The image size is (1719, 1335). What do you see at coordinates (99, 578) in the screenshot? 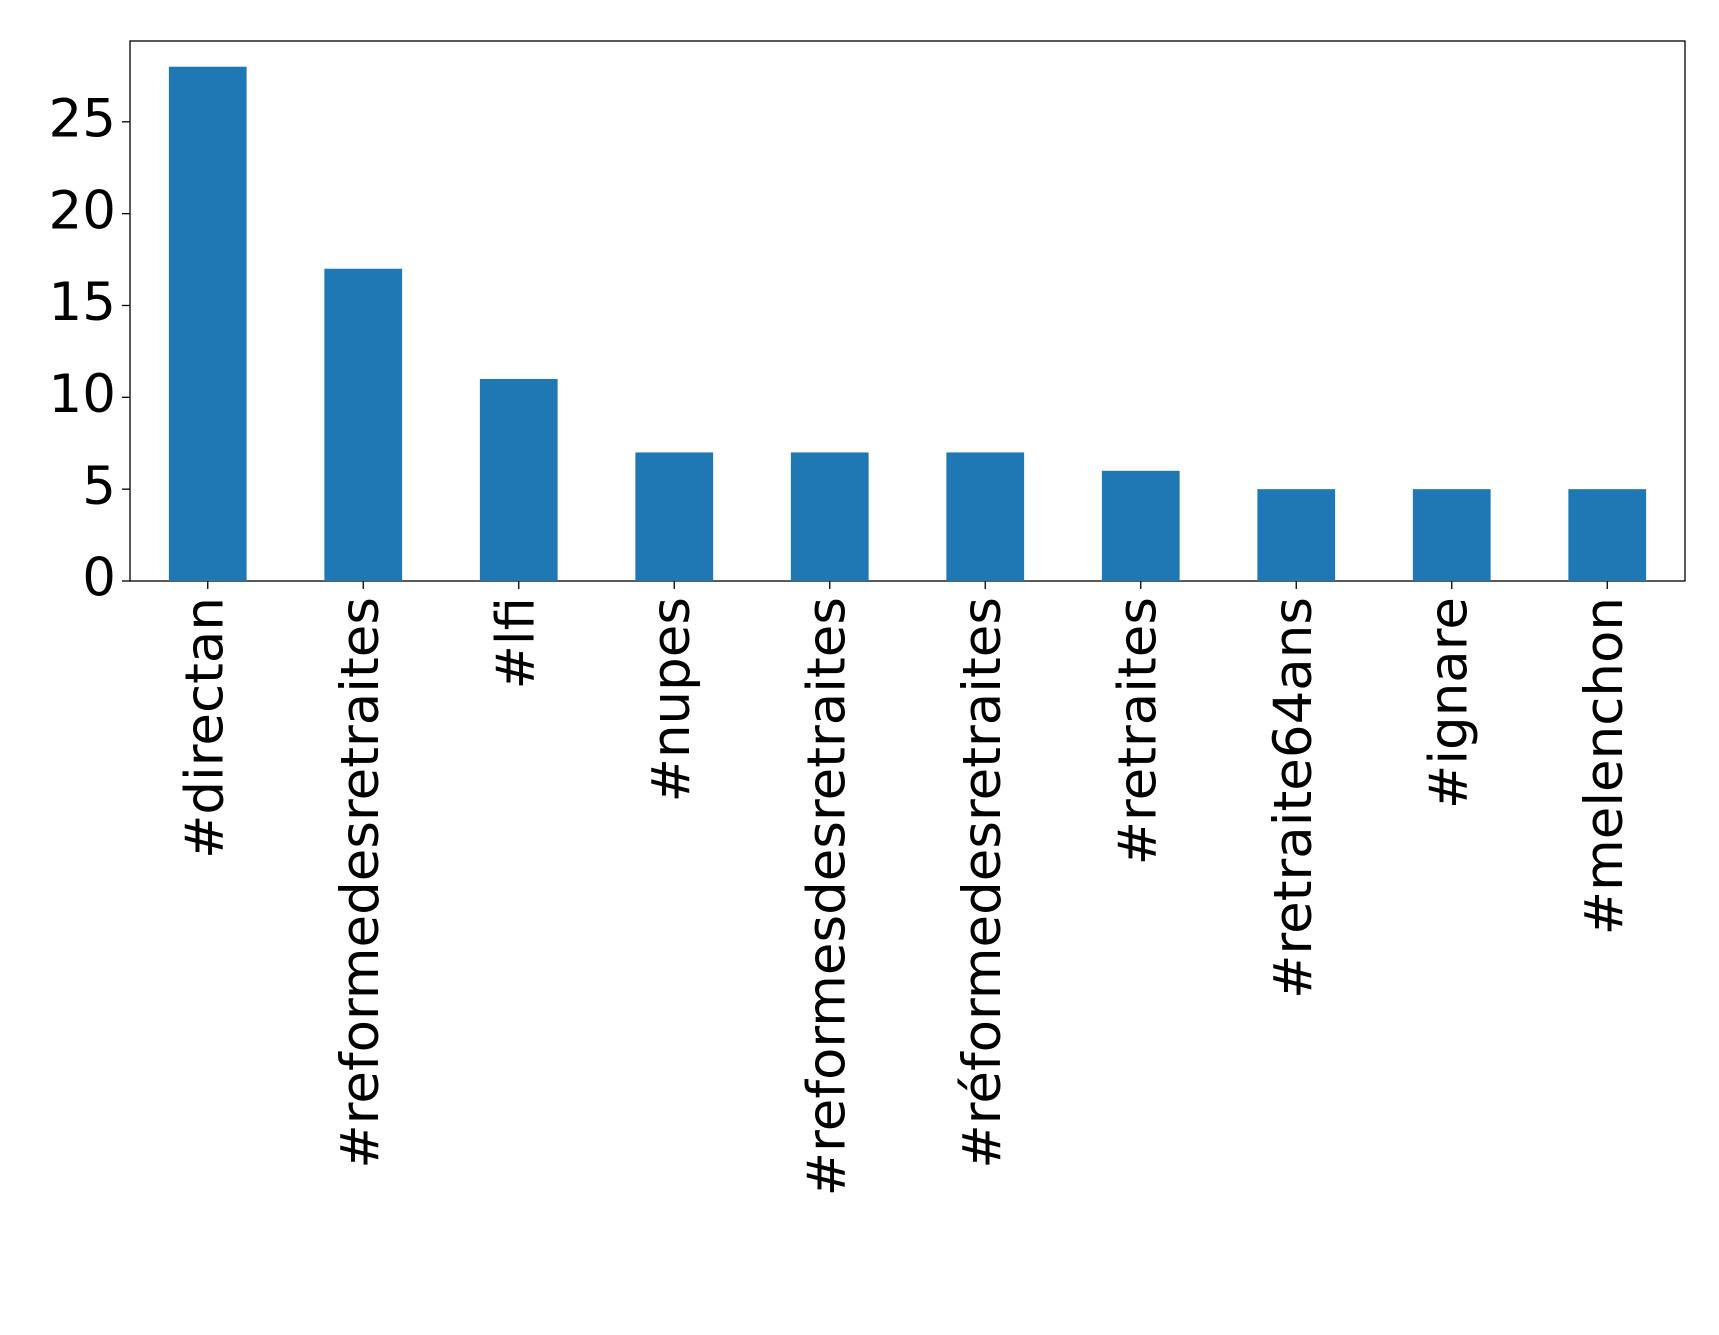
I see `y-tick-label: 0` at bounding box center [99, 578].